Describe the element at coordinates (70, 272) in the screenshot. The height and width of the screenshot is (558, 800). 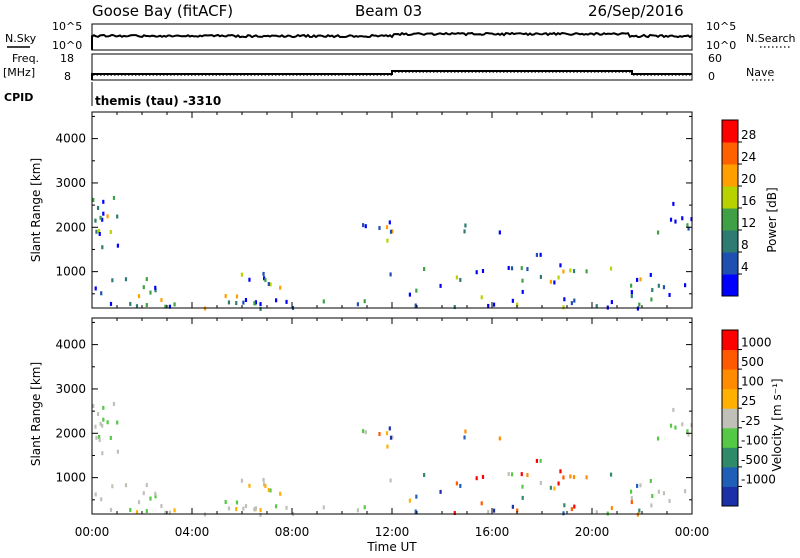
I see `y-tick-label: 1000` at that location.